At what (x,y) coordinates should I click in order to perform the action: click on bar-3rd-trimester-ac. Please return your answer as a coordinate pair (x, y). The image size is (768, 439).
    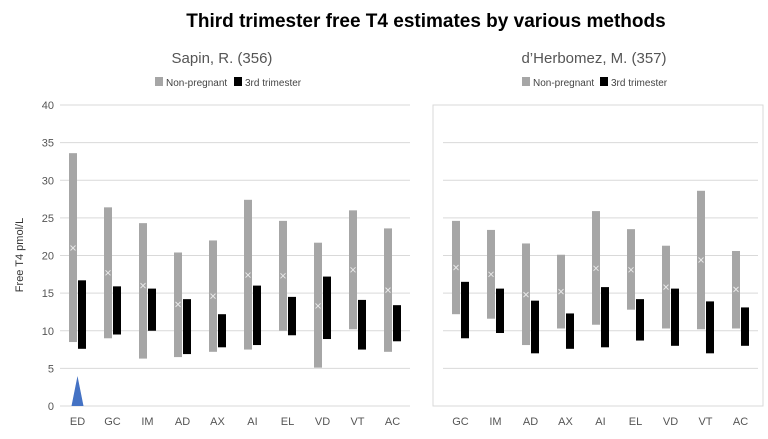
    Looking at the image, I should click on (397, 323).